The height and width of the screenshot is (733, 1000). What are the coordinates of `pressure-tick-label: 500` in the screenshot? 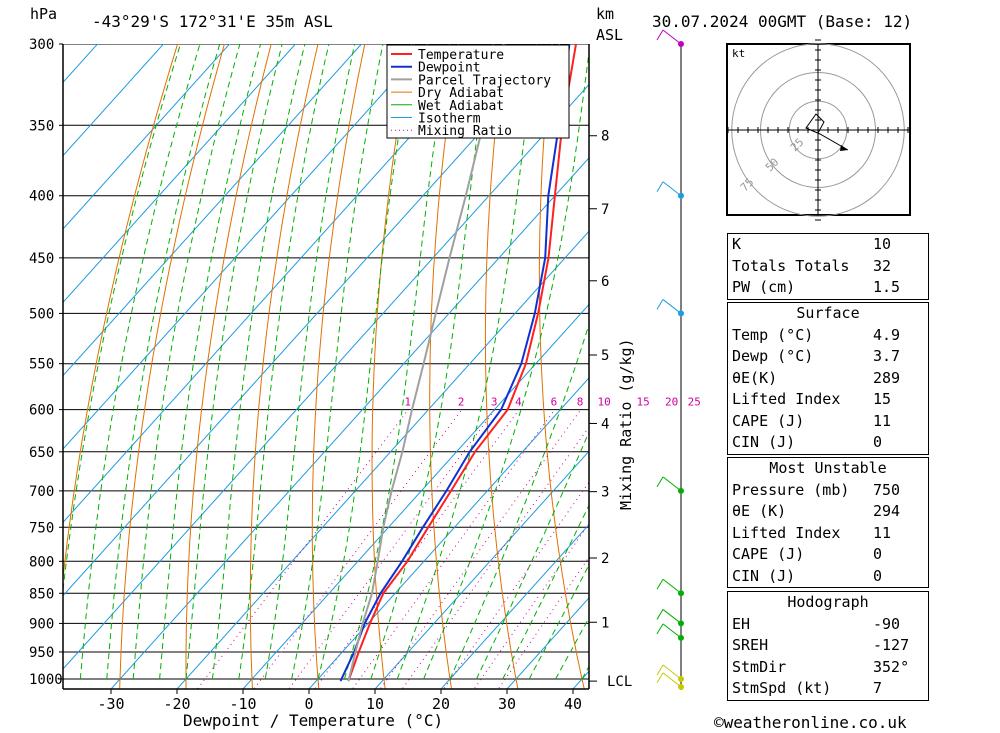 It's located at (41, 314).